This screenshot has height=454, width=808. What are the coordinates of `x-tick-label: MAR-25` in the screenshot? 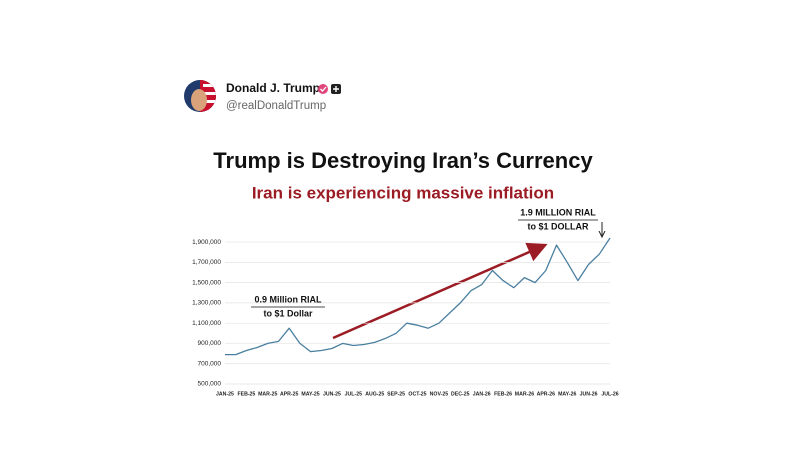 It's located at (267, 394).